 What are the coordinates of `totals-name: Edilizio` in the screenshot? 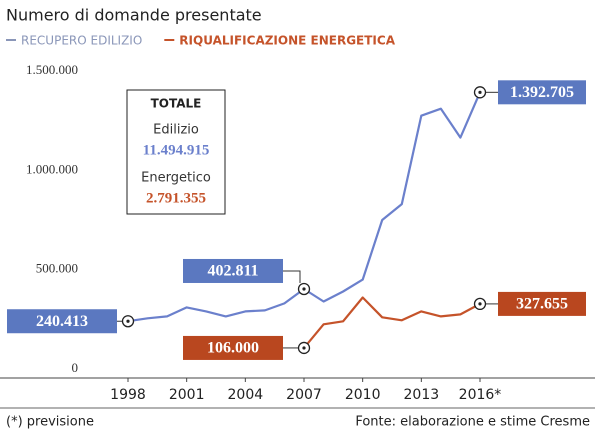 It's located at (176, 130).